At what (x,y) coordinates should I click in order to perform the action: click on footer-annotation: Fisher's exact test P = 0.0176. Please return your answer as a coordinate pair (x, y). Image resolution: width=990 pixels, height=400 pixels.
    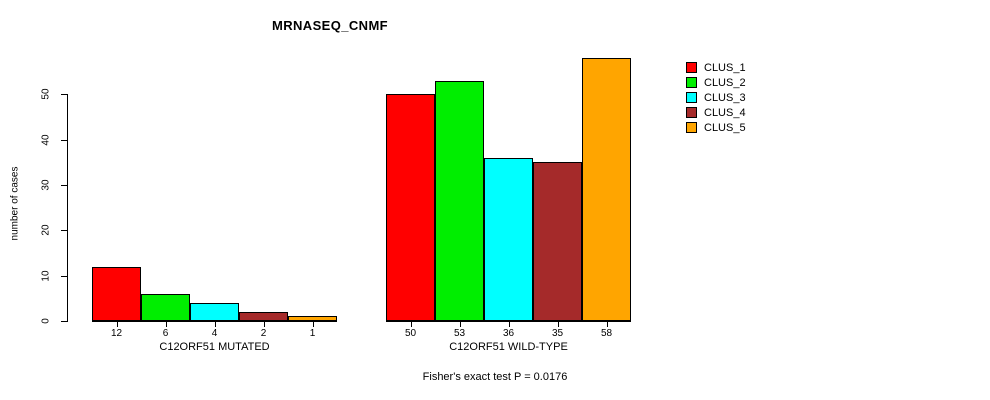
    Looking at the image, I should click on (495, 377).